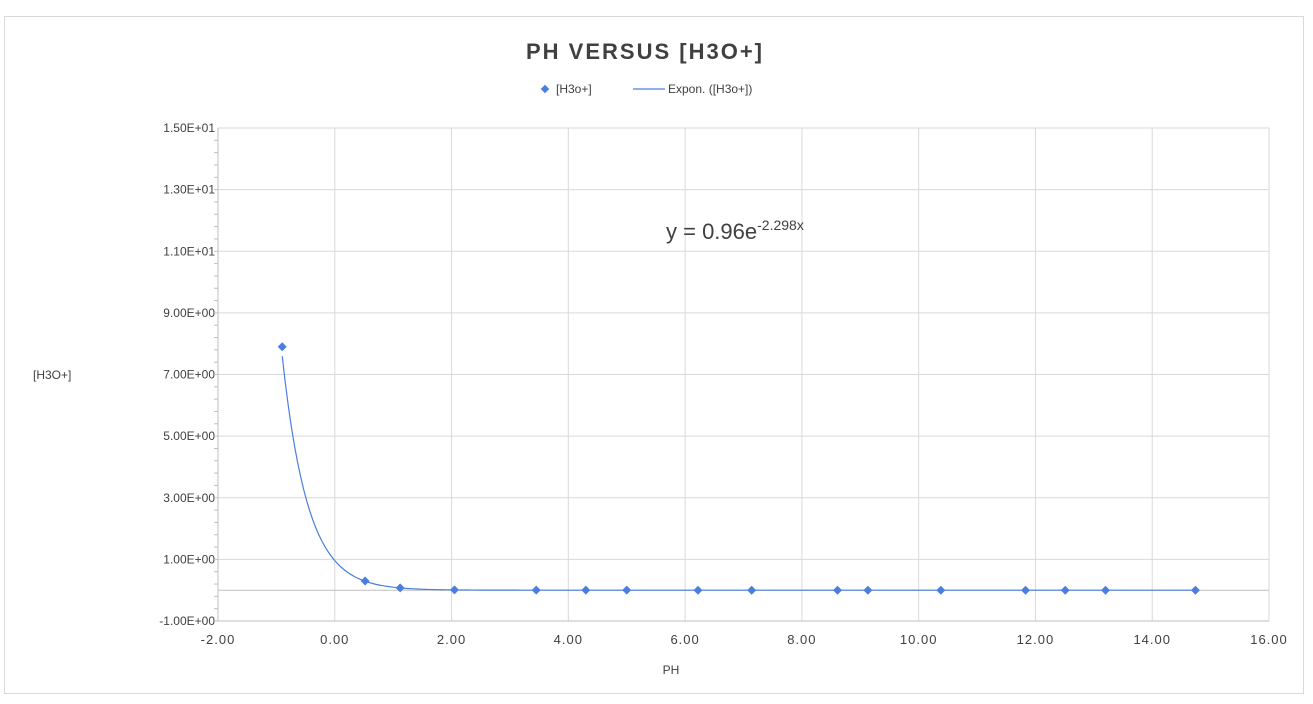 The width and height of the screenshot is (1313, 704). Describe the element at coordinates (187, 621) in the screenshot. I see `y-tick-label: -1.00E+00` at that location.